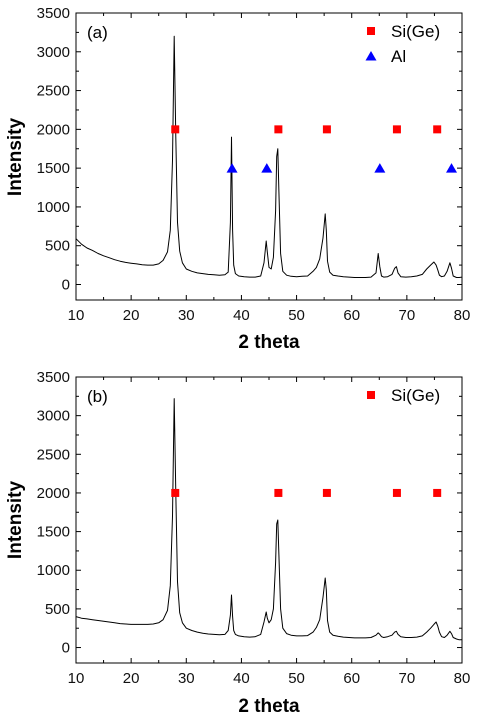 This screenshot has width=478, height=720. I want to click on y-axis-title-a: Intensity, so click(15, 157).